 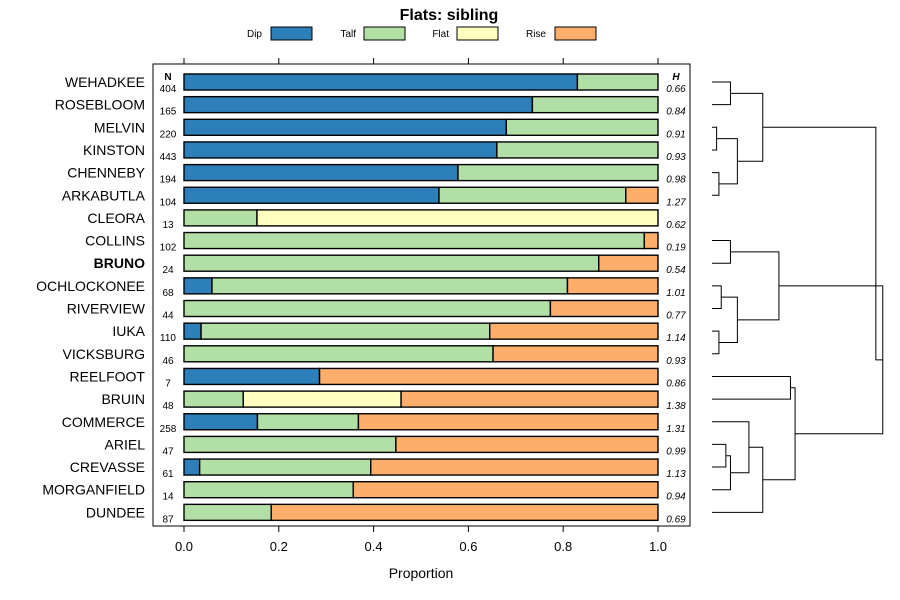 I want to click on x-tick-label-0: 0.0, so click(x=184, y=546).